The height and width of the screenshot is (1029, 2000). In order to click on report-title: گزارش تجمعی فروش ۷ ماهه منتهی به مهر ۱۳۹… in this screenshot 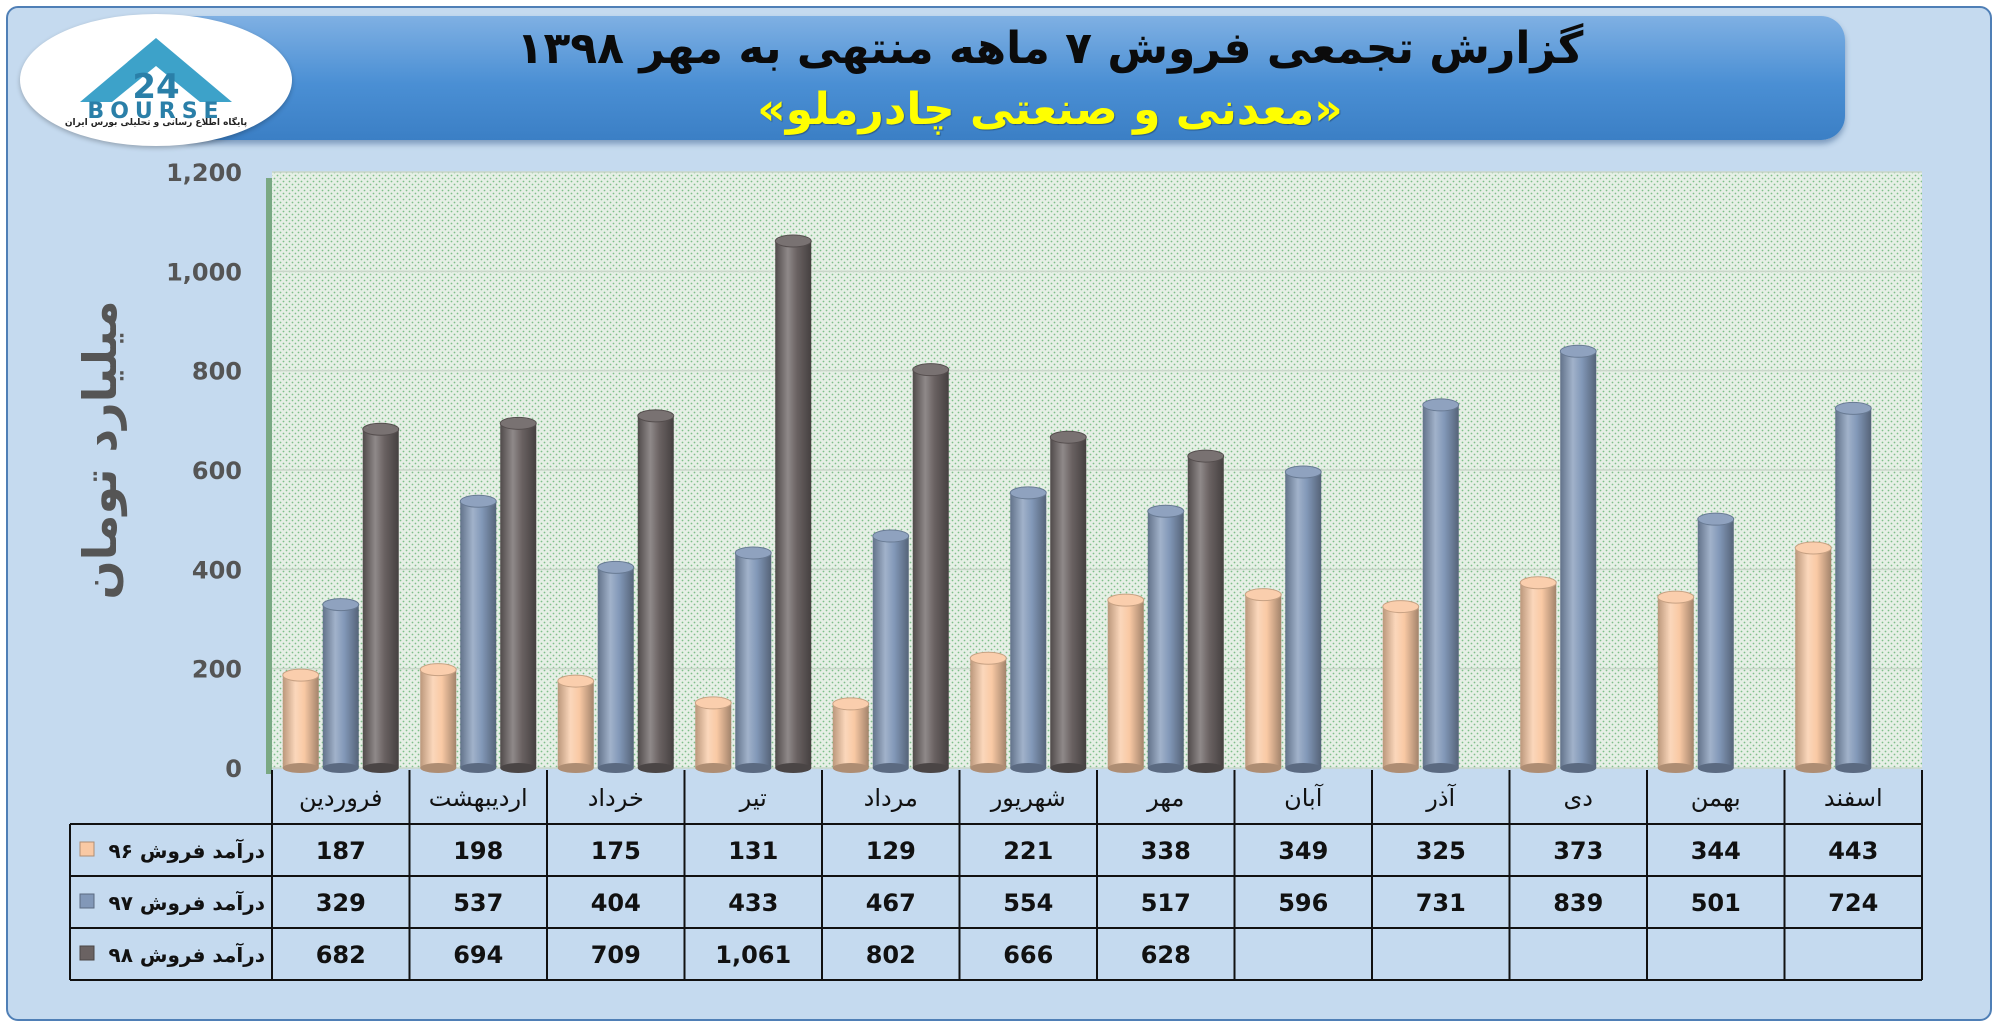, I will do `click(1050, 48)`.